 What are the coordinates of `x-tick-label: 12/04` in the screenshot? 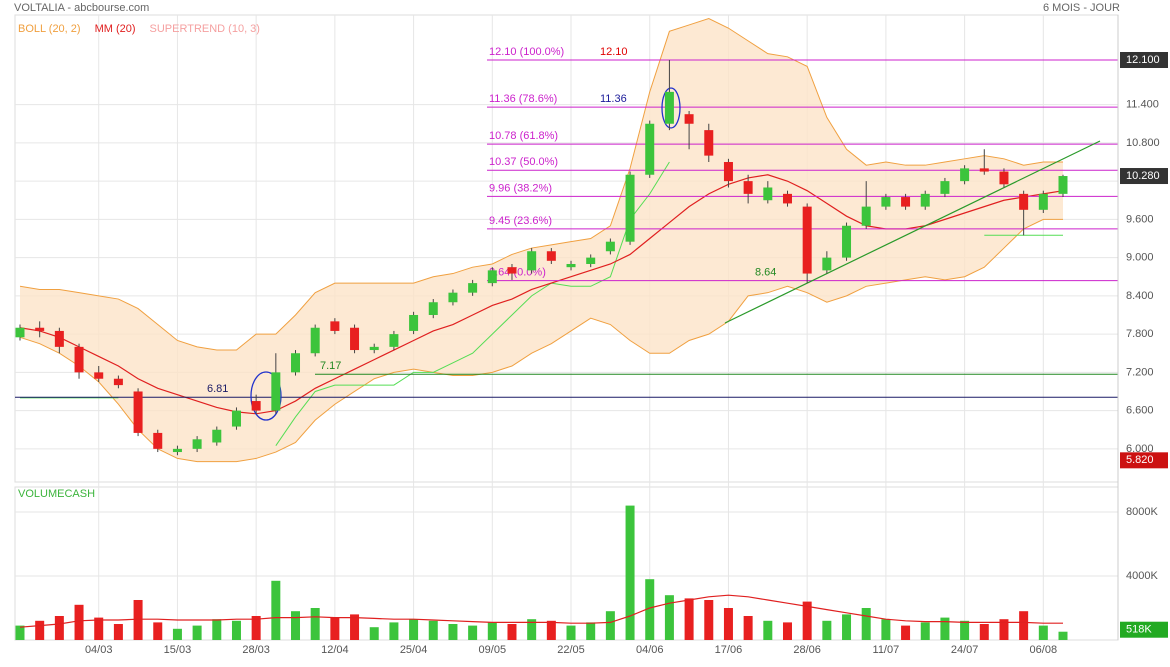 It's located at (335, 650).